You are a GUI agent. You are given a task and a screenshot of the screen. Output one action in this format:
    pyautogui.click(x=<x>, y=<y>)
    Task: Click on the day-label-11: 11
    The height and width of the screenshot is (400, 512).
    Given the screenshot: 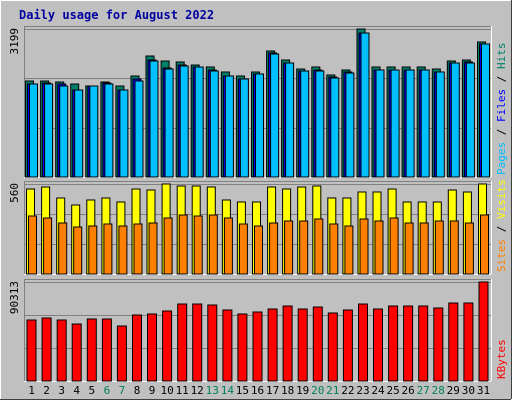 What is the action you would take?
    pyautogui.click(x=182, y=390)
    